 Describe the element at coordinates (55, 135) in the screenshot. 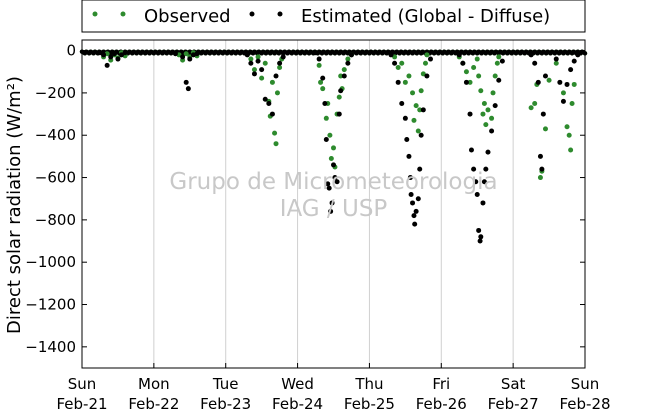

I see `y-tick-label: −400` at that location.